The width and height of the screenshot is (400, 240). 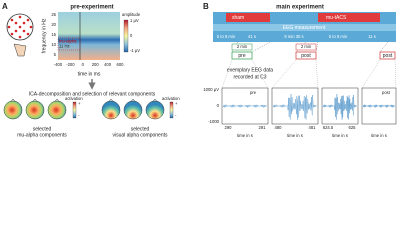 I want to click on colorbar-label: 1 µV, so click(x=134, y=20).